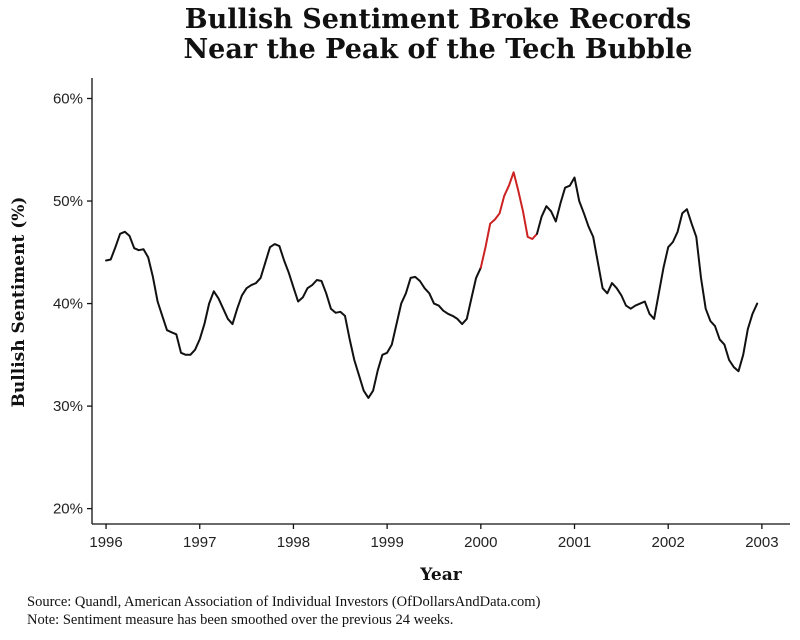 The height and width of the screenshot is (640, 800). I want to click on x-tick-label: 2001, so click(574, 542).